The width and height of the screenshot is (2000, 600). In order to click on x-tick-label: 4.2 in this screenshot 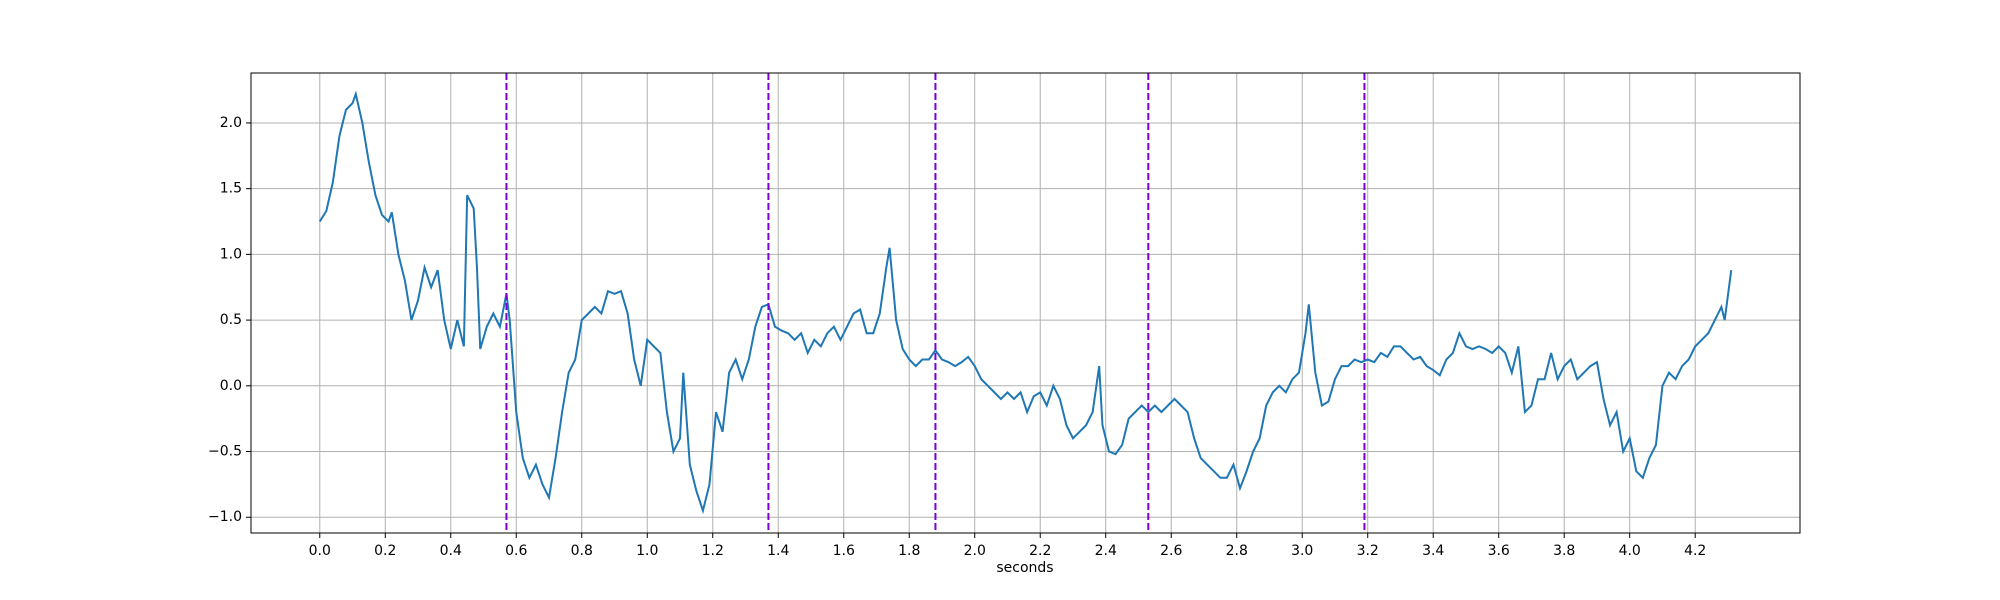, I will do `click(1695, 551)`.